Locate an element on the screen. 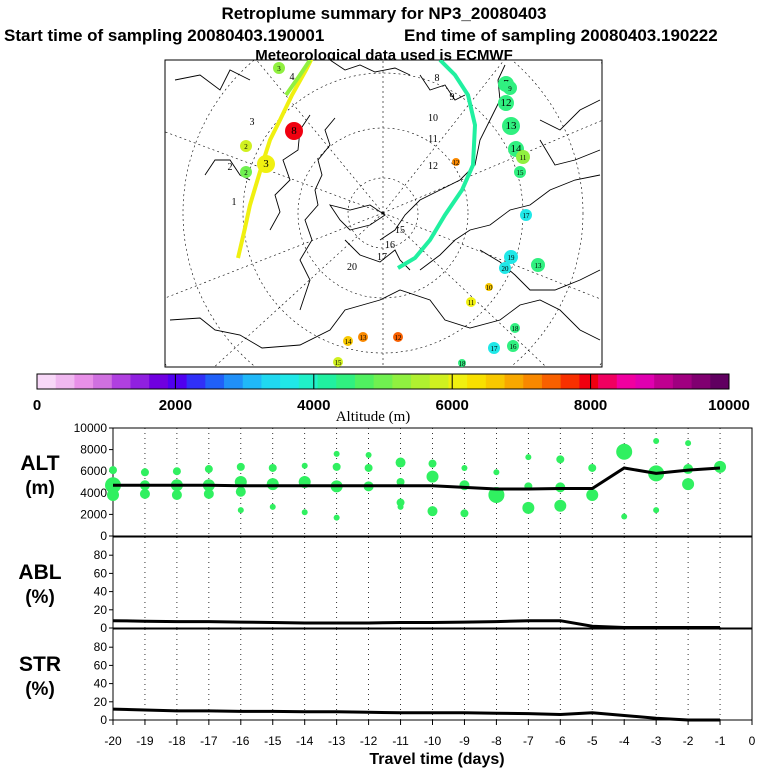  map-cluster: 12 is located at coordinates (506, 103).